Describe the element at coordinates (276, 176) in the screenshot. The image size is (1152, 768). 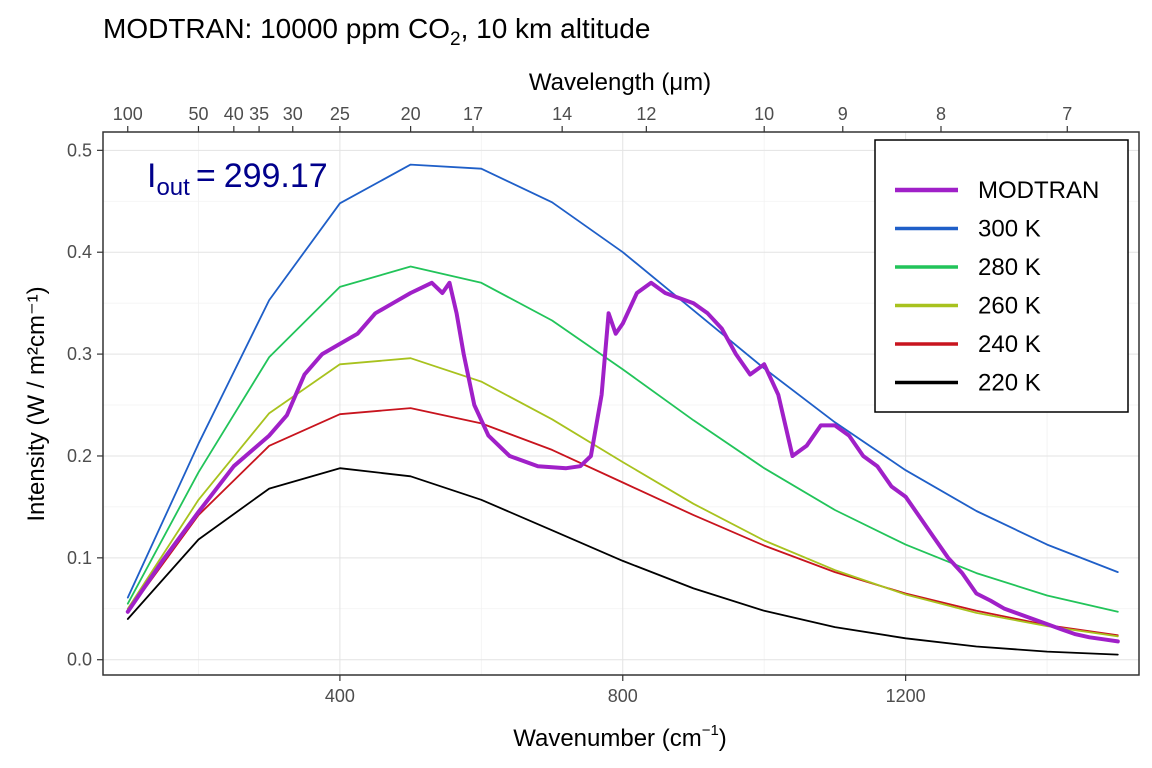
I see `annotation-value: 299.17` at that location.